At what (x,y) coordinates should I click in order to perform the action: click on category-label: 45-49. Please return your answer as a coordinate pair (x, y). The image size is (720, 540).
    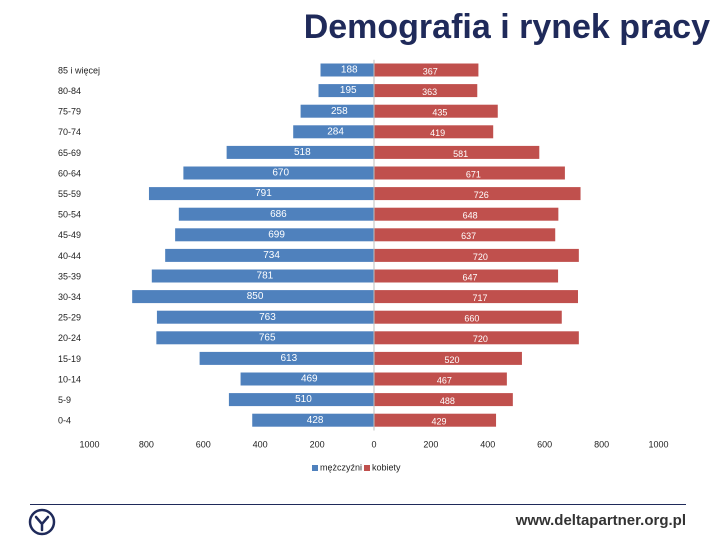
    Looking at the image, I should click on (69, 235).